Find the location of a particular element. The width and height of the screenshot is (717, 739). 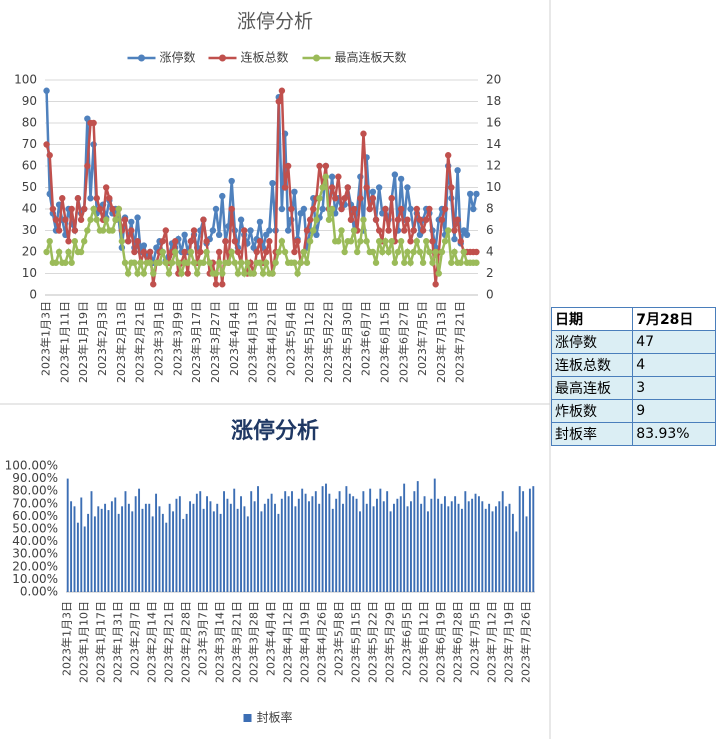

x-tick-label: 2023年7月21日 is located at coordinates (460, 342).